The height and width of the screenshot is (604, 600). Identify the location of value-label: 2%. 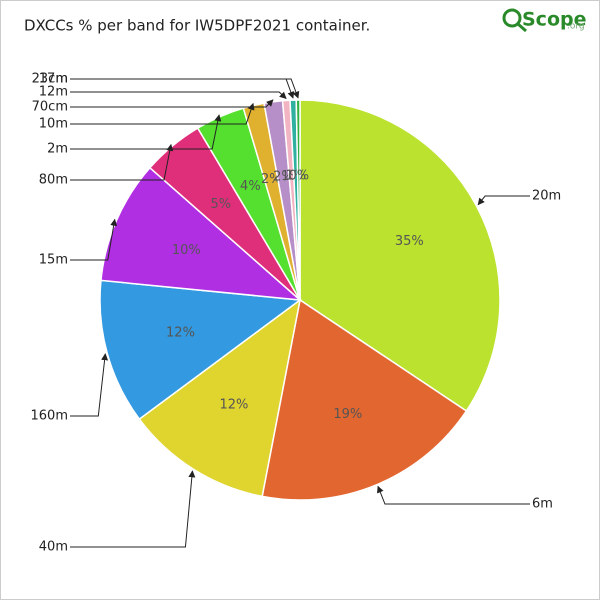
(271, 179).